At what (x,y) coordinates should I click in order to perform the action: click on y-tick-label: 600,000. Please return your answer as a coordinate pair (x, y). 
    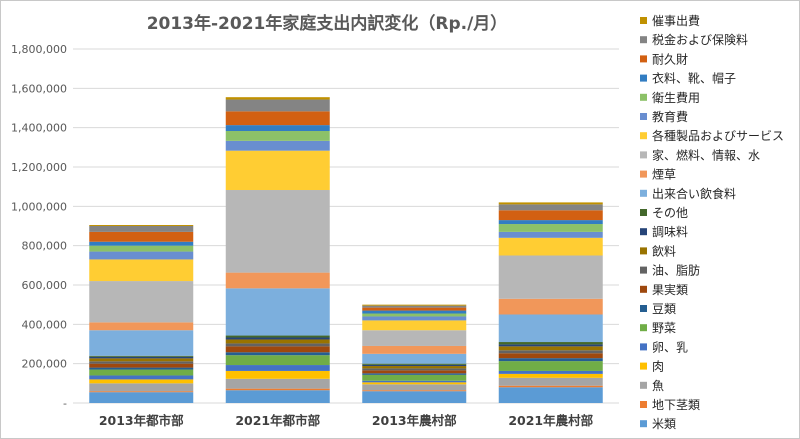
    Looking at the image, I should click on (45, 285).